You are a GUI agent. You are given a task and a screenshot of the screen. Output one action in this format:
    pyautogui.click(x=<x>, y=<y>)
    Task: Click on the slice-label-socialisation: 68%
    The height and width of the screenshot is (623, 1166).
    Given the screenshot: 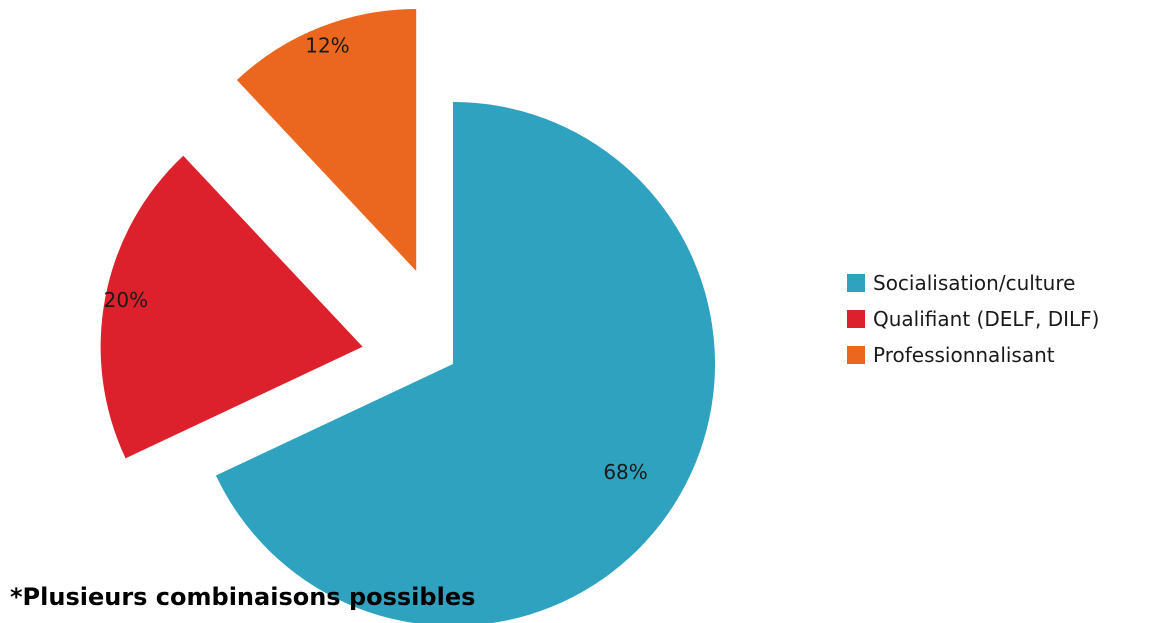 What is the action you would take?
    pyautogui.click(x=625, y=472)
    